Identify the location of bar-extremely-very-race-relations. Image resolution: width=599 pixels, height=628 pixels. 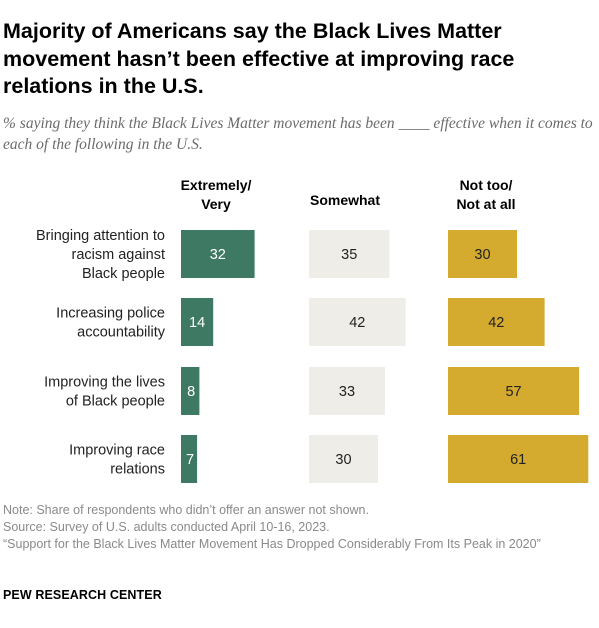
(189, 459).